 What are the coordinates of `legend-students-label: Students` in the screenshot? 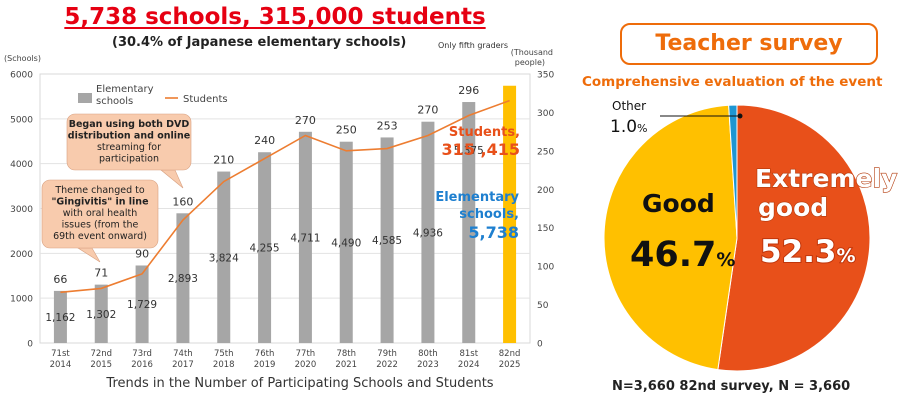 It's located at (205, 99).